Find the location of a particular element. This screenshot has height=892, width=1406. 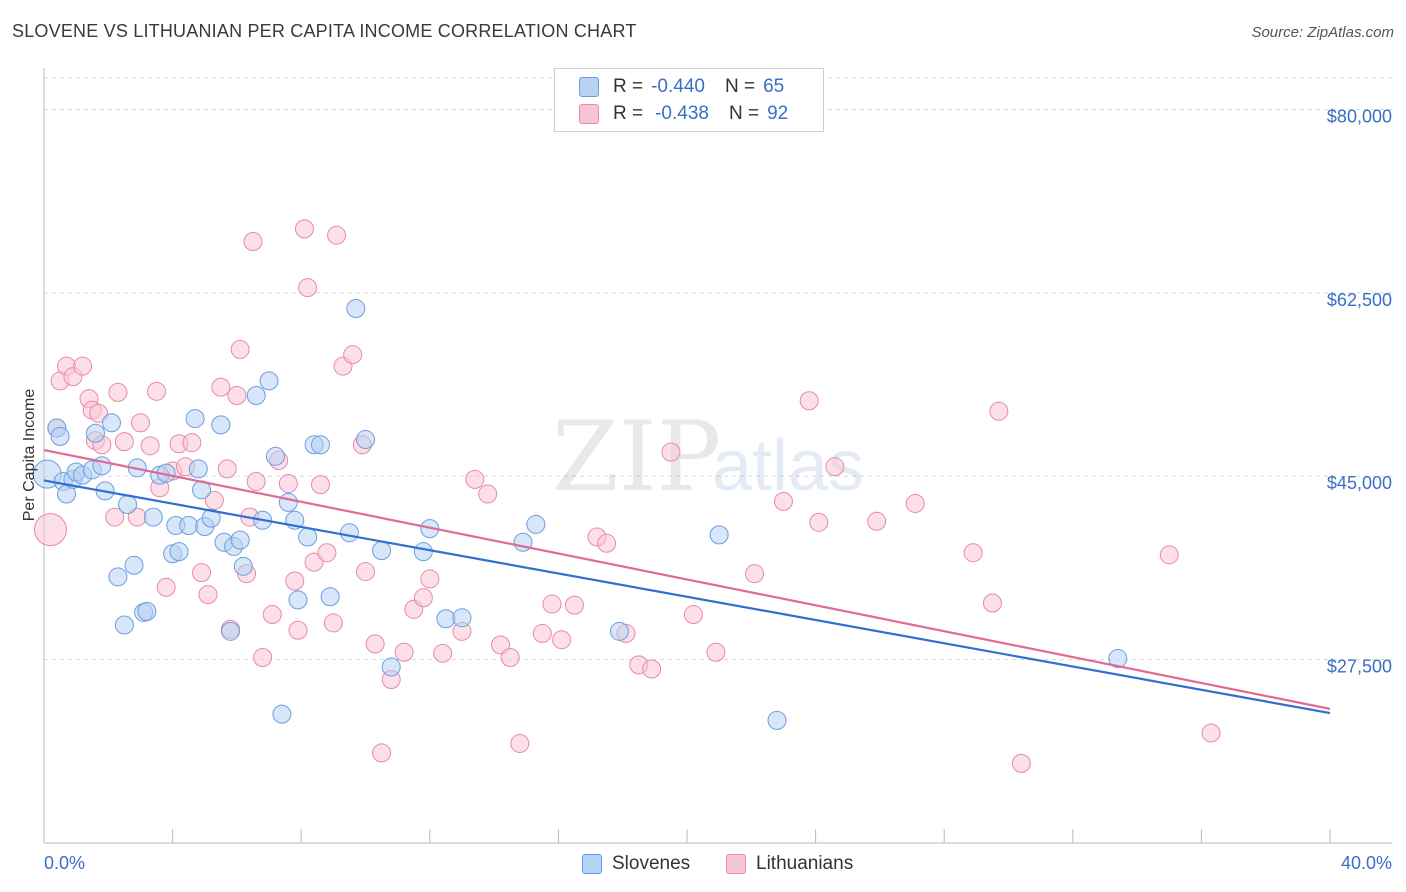

y-tick-label: $45,000 is located at coordinates (1359, 483).